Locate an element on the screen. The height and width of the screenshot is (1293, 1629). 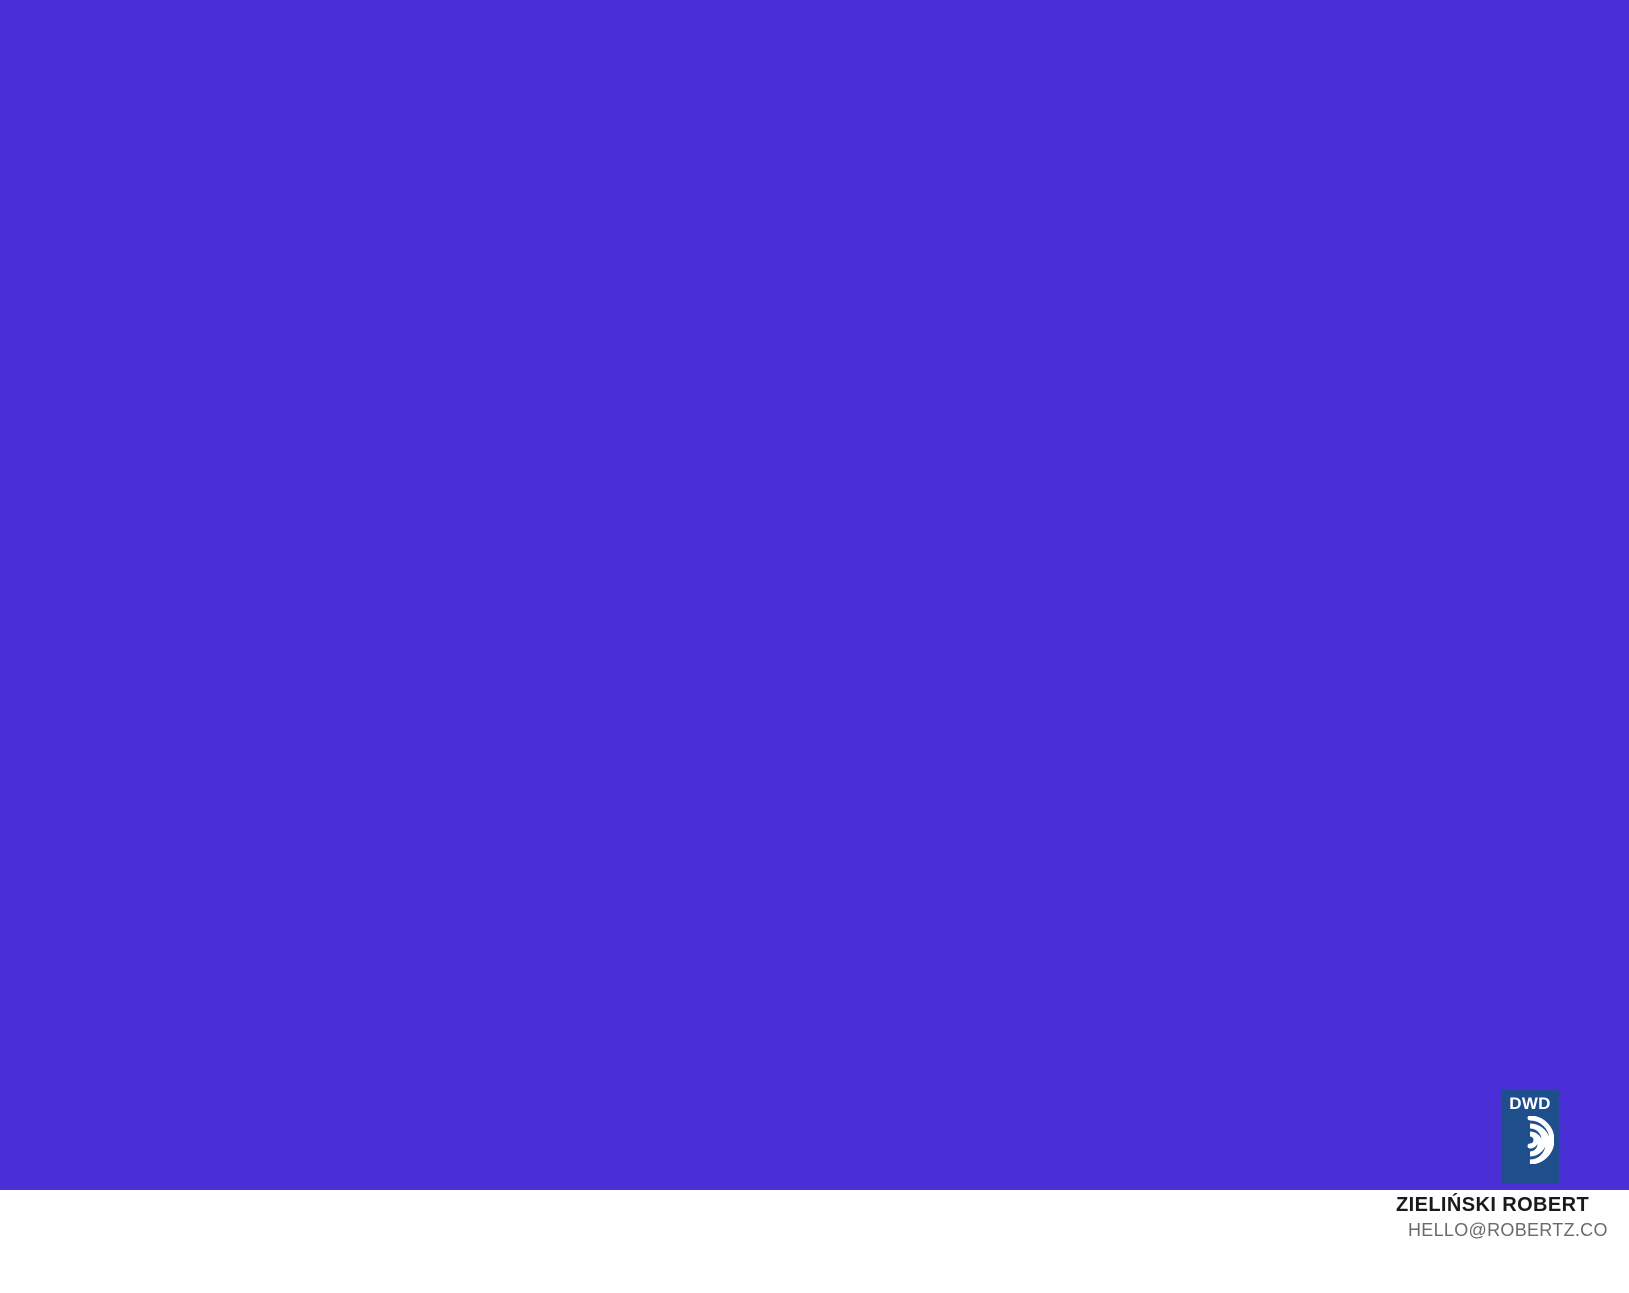
author-name: ZIELIŃSKI ROBERT is located at coordinates (1493, 1205).